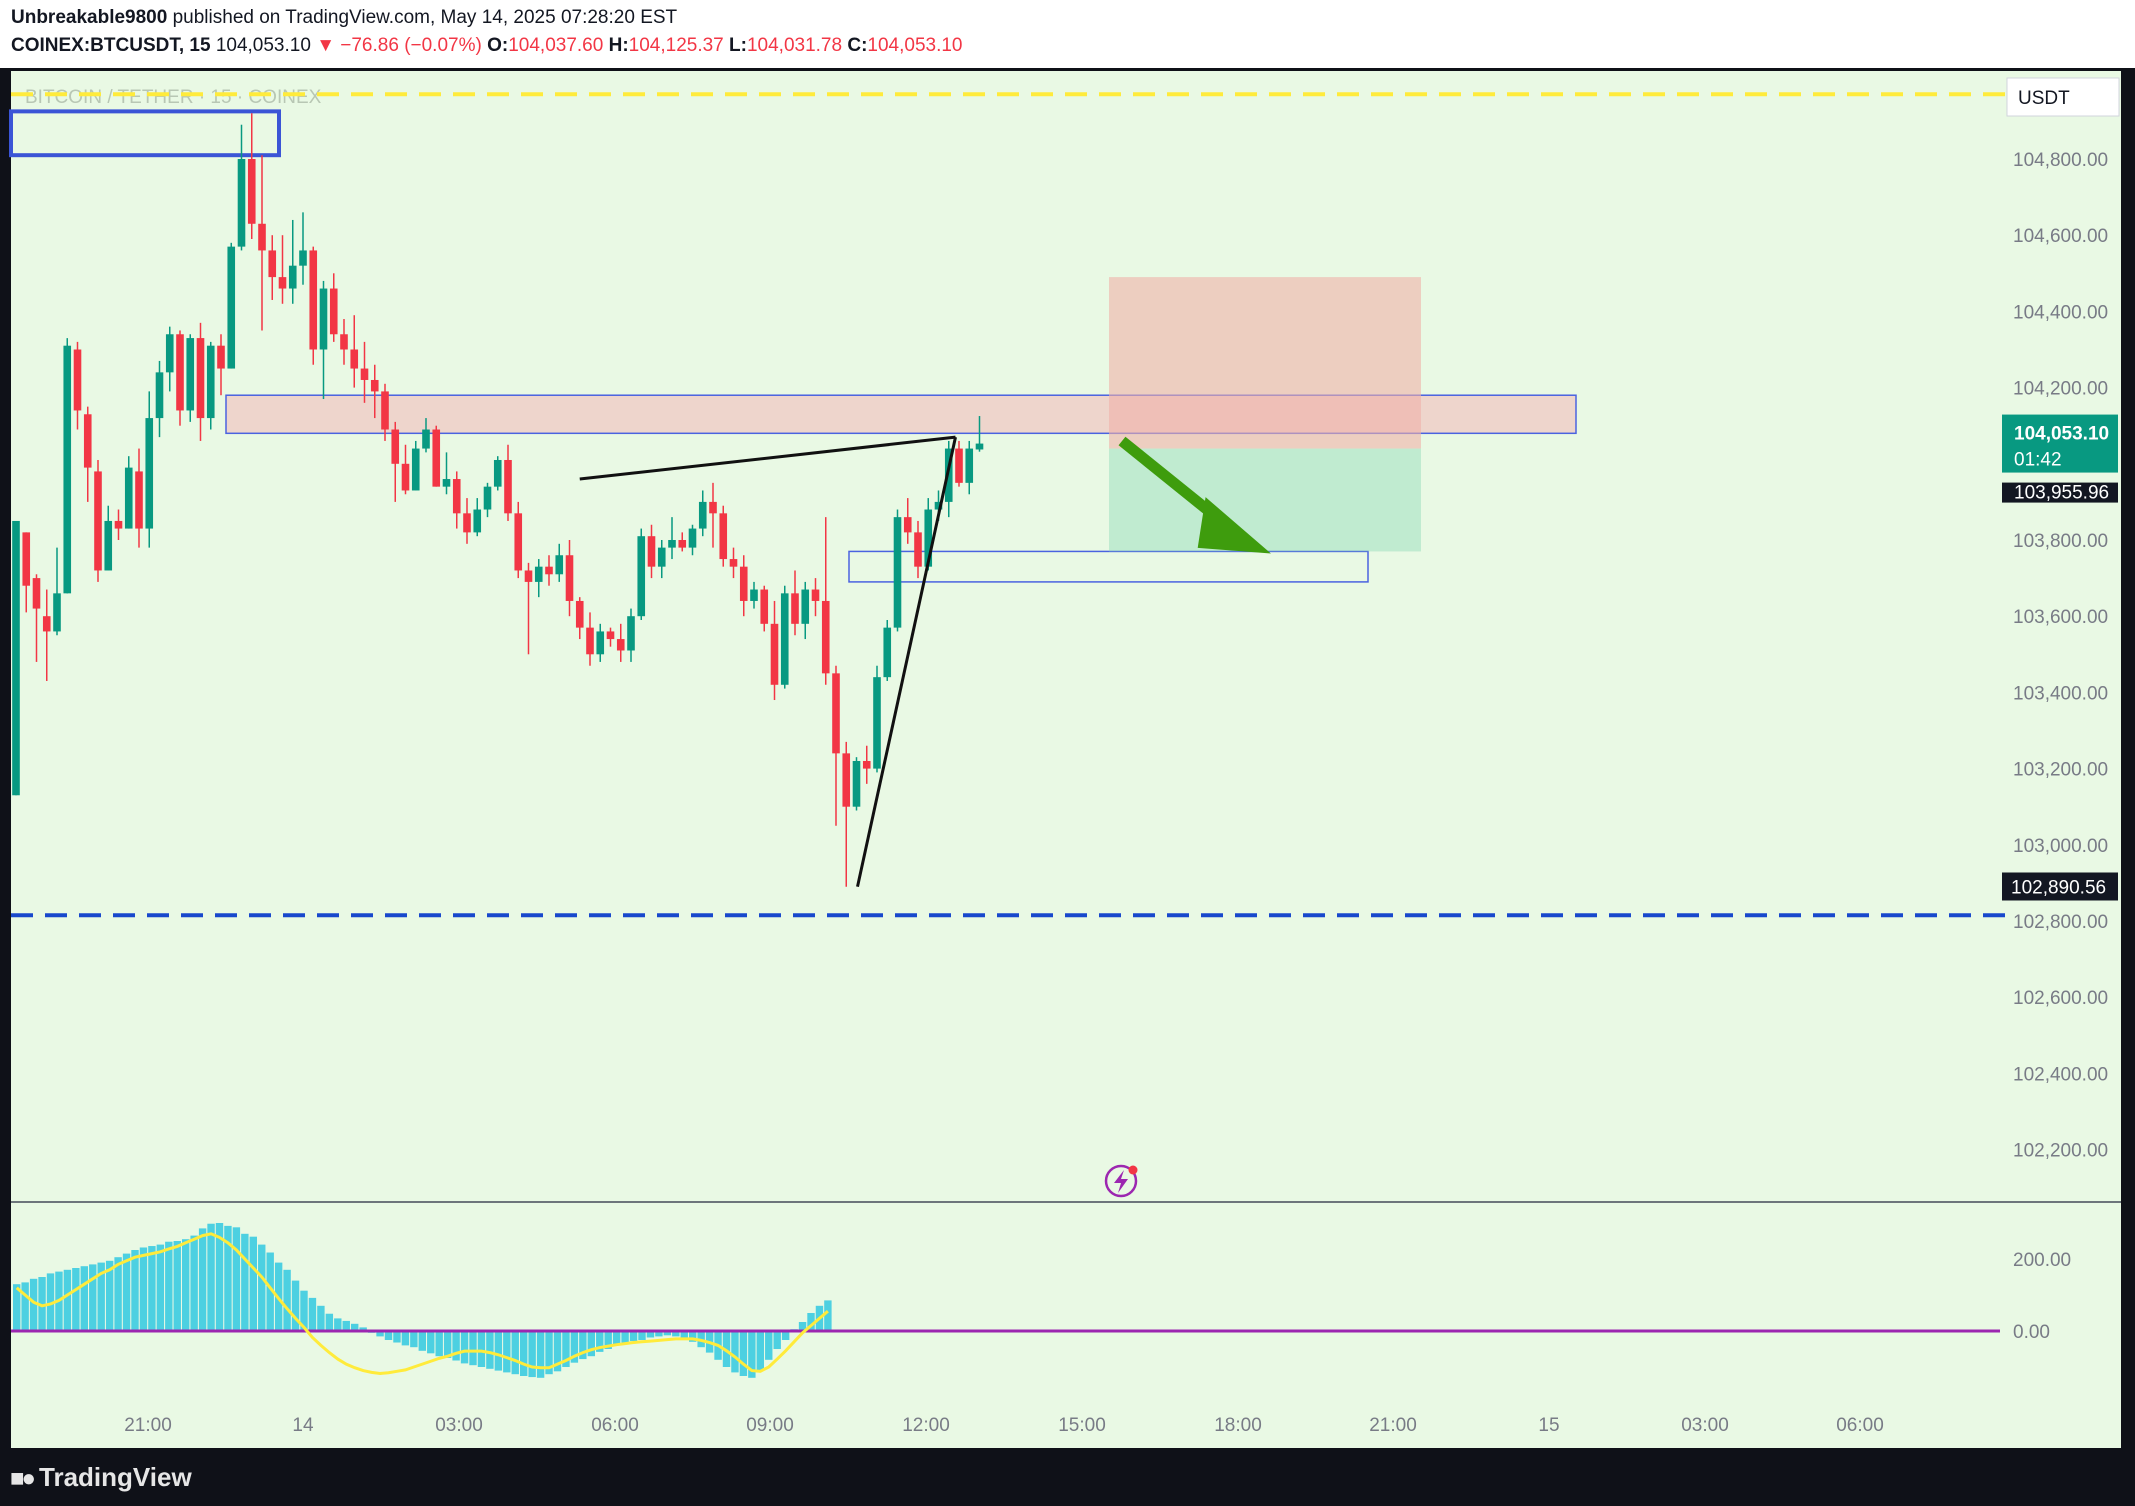  What do you see at coordinates (459, 1425) in the screenshot?
I see `time-tick-label: 03:00` at bounding box center [459, 1425].